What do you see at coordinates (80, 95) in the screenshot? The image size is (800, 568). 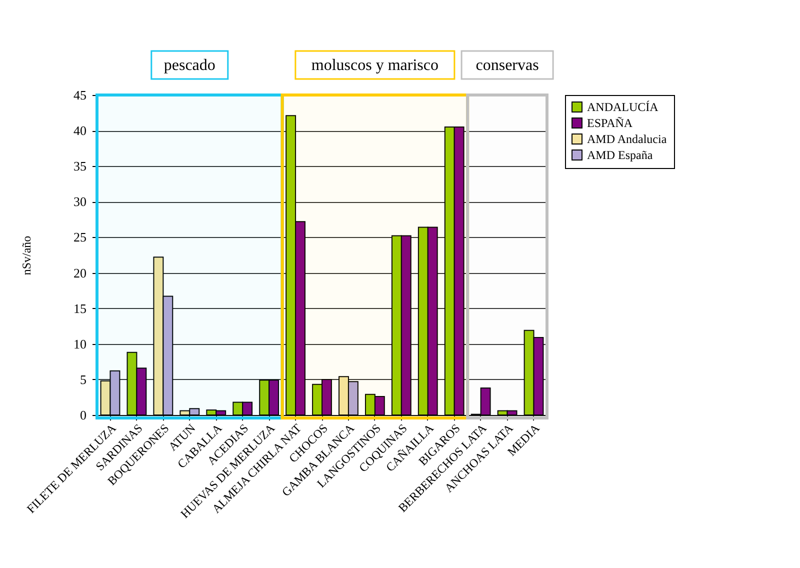 I see `y-tick-label: 45` at bounding box center [80, 95].